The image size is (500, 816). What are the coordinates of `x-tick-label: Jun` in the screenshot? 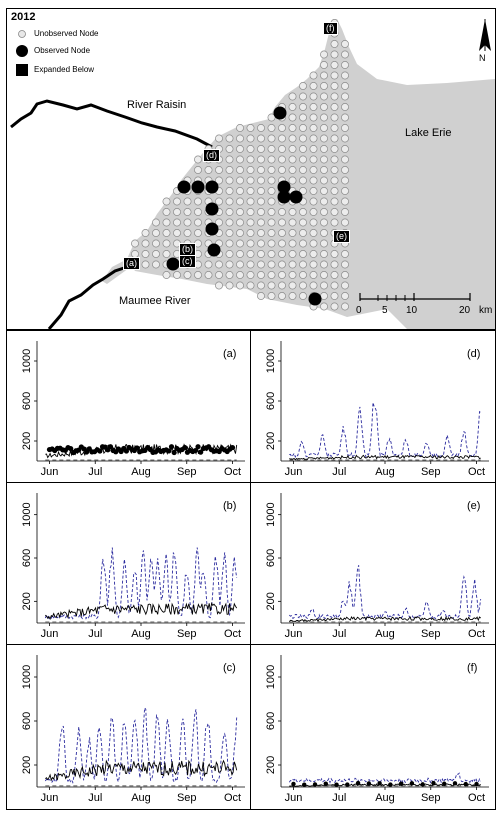 It's located at (294, 798).